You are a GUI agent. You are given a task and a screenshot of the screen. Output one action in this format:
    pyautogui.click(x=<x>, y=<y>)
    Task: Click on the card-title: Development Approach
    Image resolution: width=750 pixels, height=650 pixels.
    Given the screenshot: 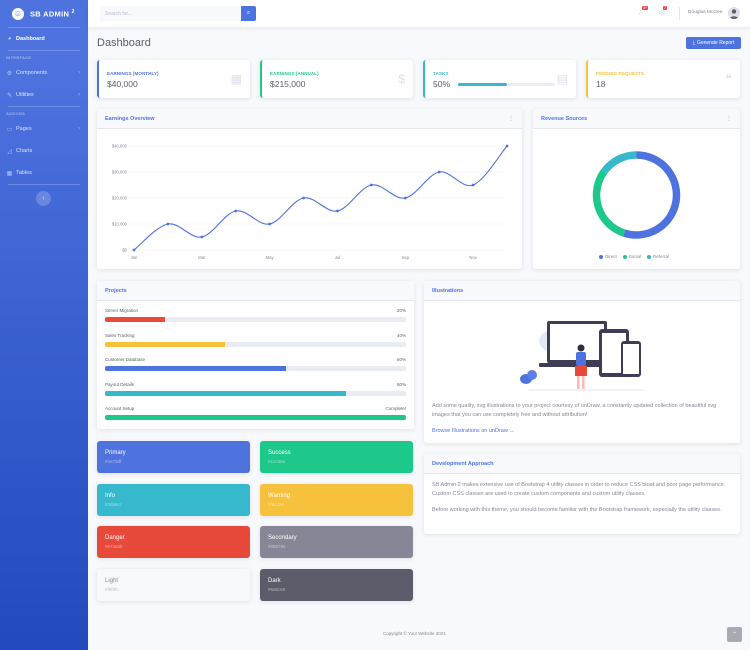 What is the action you would take?
    pyautogui.click(x=463, y=463)
    